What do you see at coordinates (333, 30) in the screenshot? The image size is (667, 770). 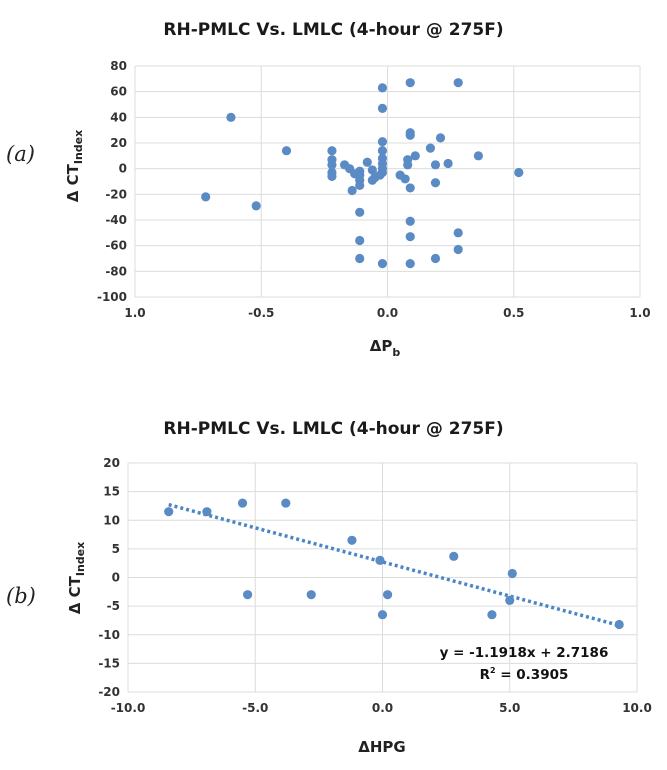 I see `chart-title-a: RH-PMLC Vs. LMLC (4-hour @ 275F)` at bounding box center [333, 30].